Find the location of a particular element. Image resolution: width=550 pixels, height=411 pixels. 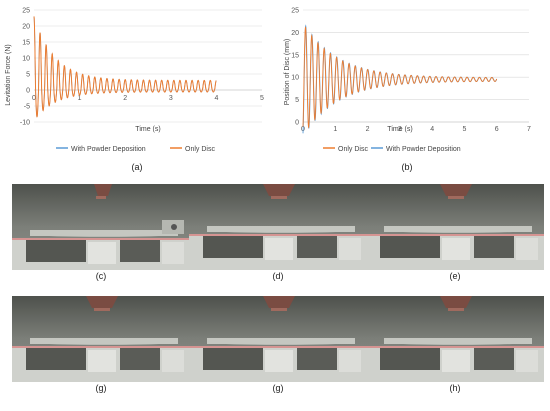

legend-b: Only Disc With Powder Deposition is located at coordinates (392, 149).